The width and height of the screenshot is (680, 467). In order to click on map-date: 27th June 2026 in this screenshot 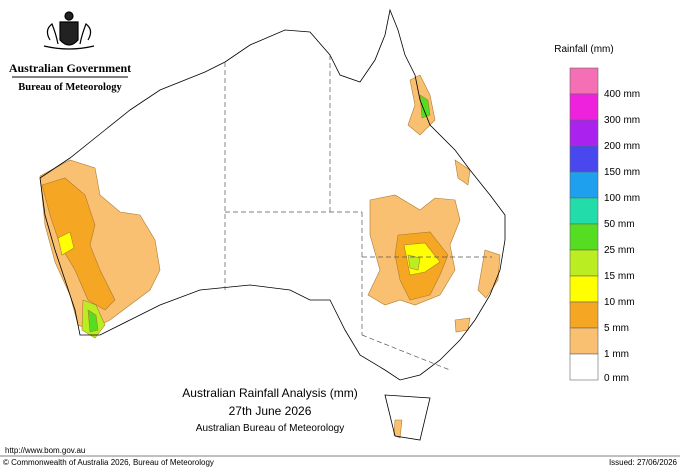, I will do `click(270, 411)`.